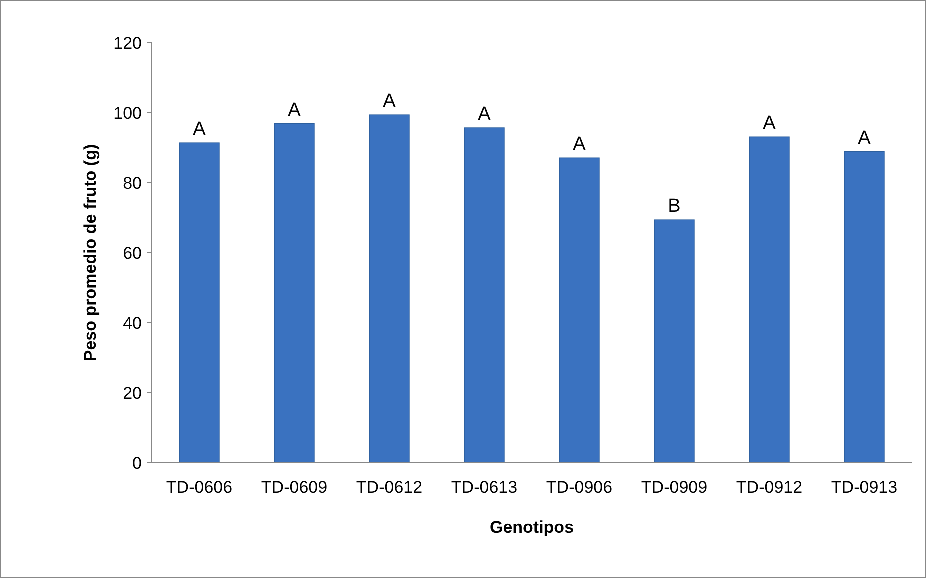 The image size is (927, 579). What do you see at coordinates (864, 487) in the screenshot?
I see `x-tick-label: TD-0913` at bounding box center [864, 487].